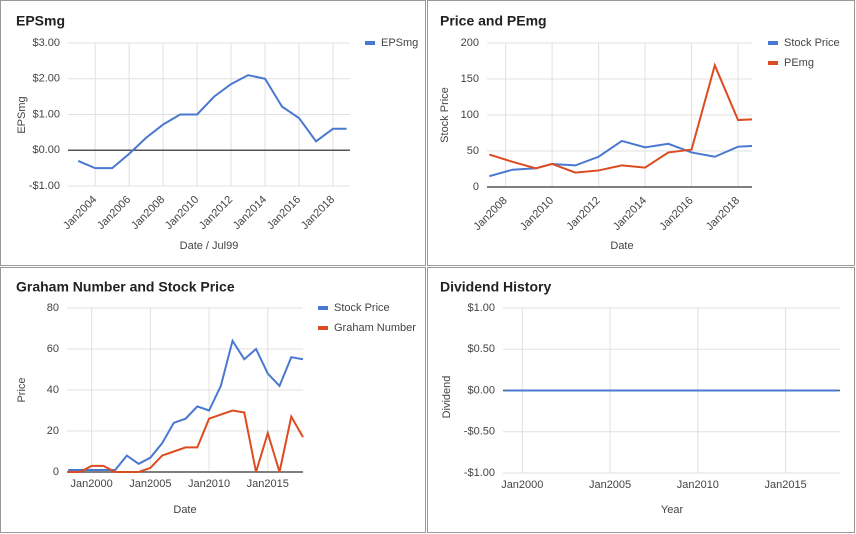  Describe the element at coordinates (481, 349) in the screenshot. I see `y-tick-label: $0.50` at that location.